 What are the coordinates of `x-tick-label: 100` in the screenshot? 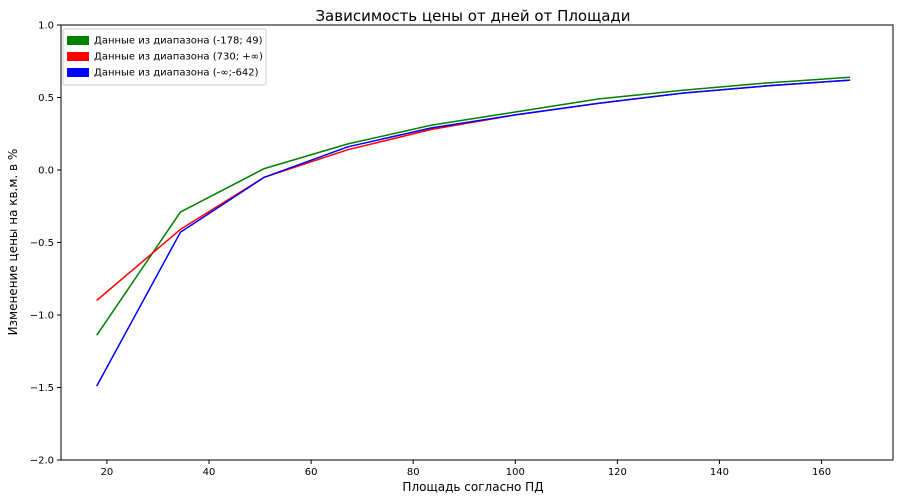 It's located at (515, 472).